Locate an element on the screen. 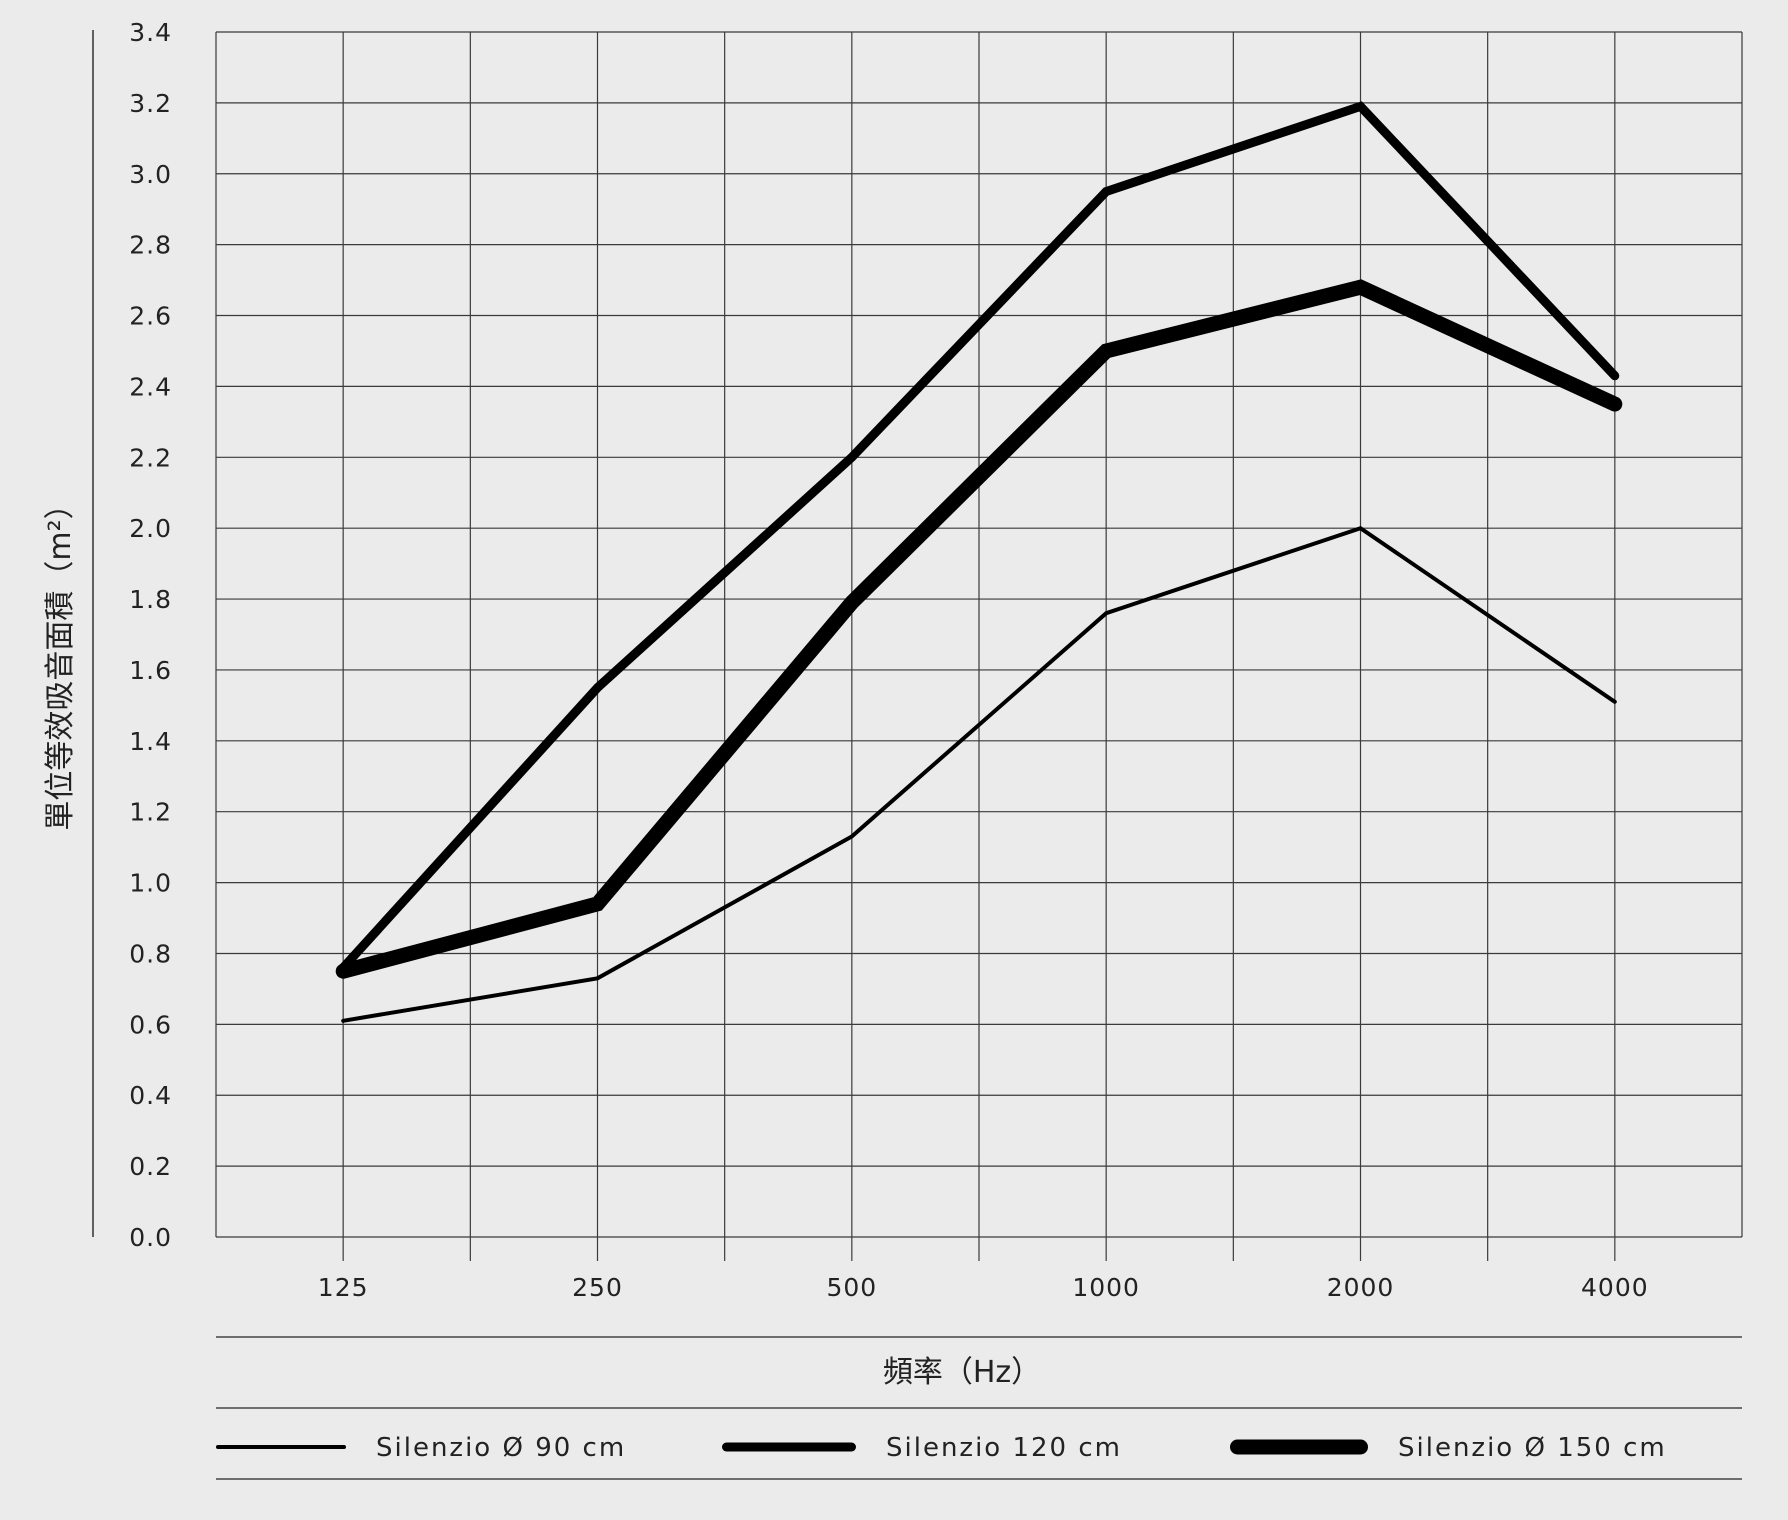 This screenshot has height=1520, width=1788. y-tick-label: 2.6 is located at coordinates (150, 316).